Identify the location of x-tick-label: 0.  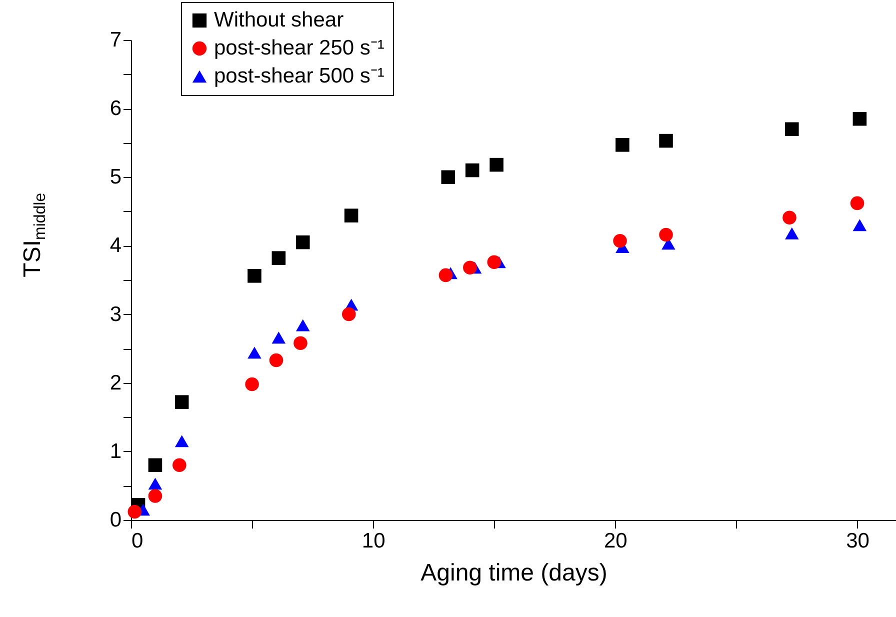
(138, 541).